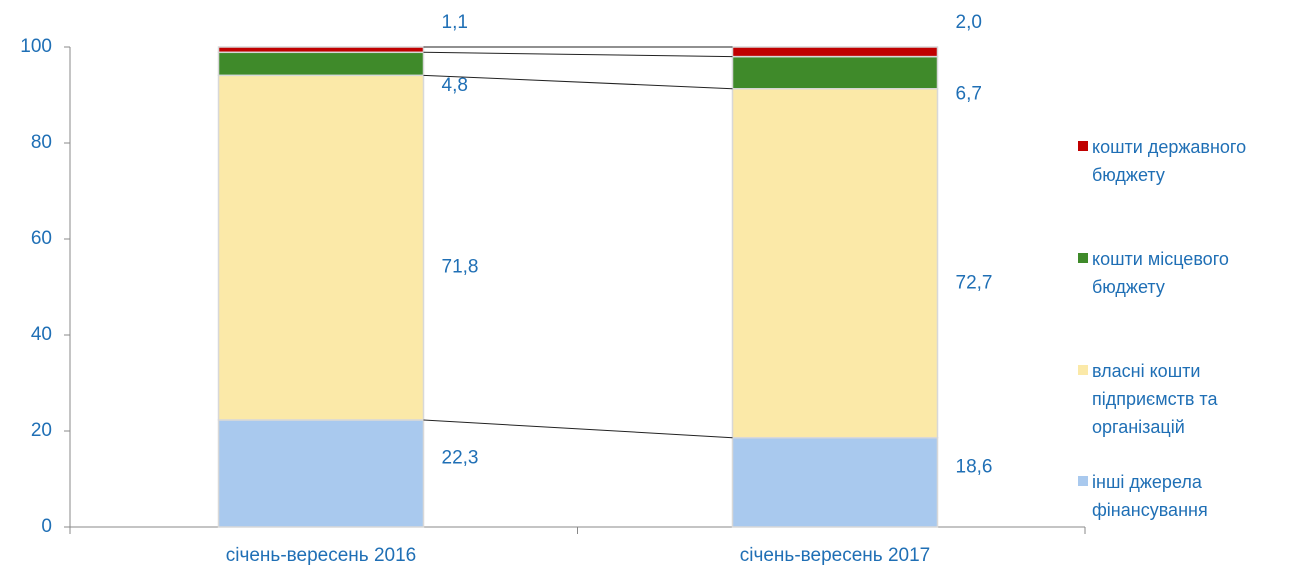 The height and width of the screenshot is (574, 1289). What do you see at coordinates (974, 282) in the screenshot?
I see `data-label: 72,7` at bounding box center [974, 282].